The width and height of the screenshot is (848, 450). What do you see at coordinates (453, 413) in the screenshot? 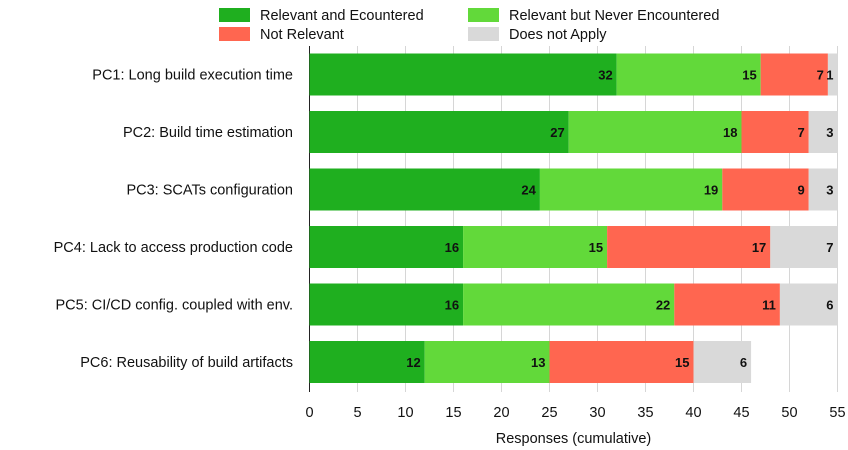
I see `x-tick-label-15: 15` at bounding box center [453, 413].